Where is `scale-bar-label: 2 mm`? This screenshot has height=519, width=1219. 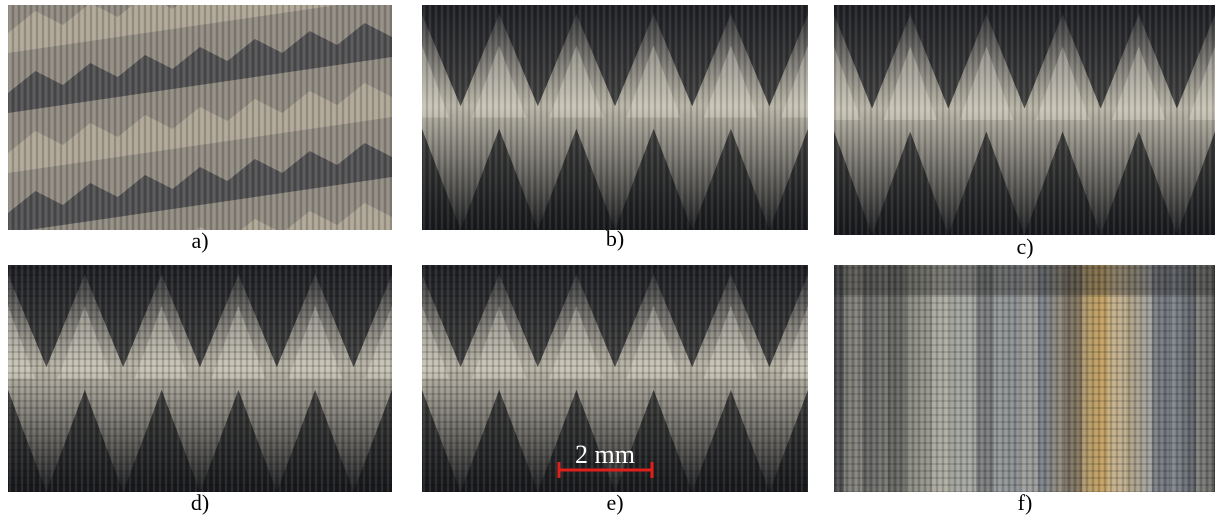 scale-bar-label: 2 mm is located at coordinates (605, 454).